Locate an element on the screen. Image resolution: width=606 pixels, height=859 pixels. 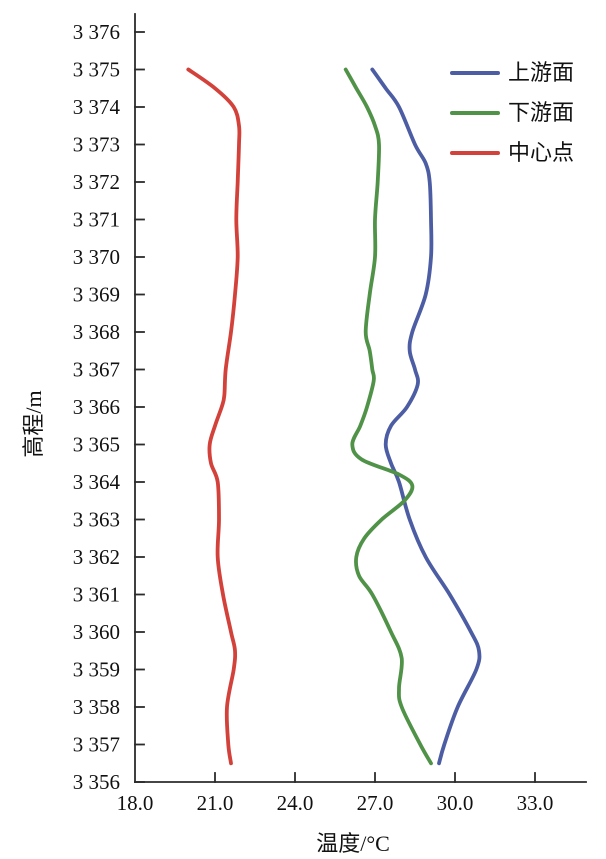
x-tick-label: 18.0 is located at coordinates (135, 803).